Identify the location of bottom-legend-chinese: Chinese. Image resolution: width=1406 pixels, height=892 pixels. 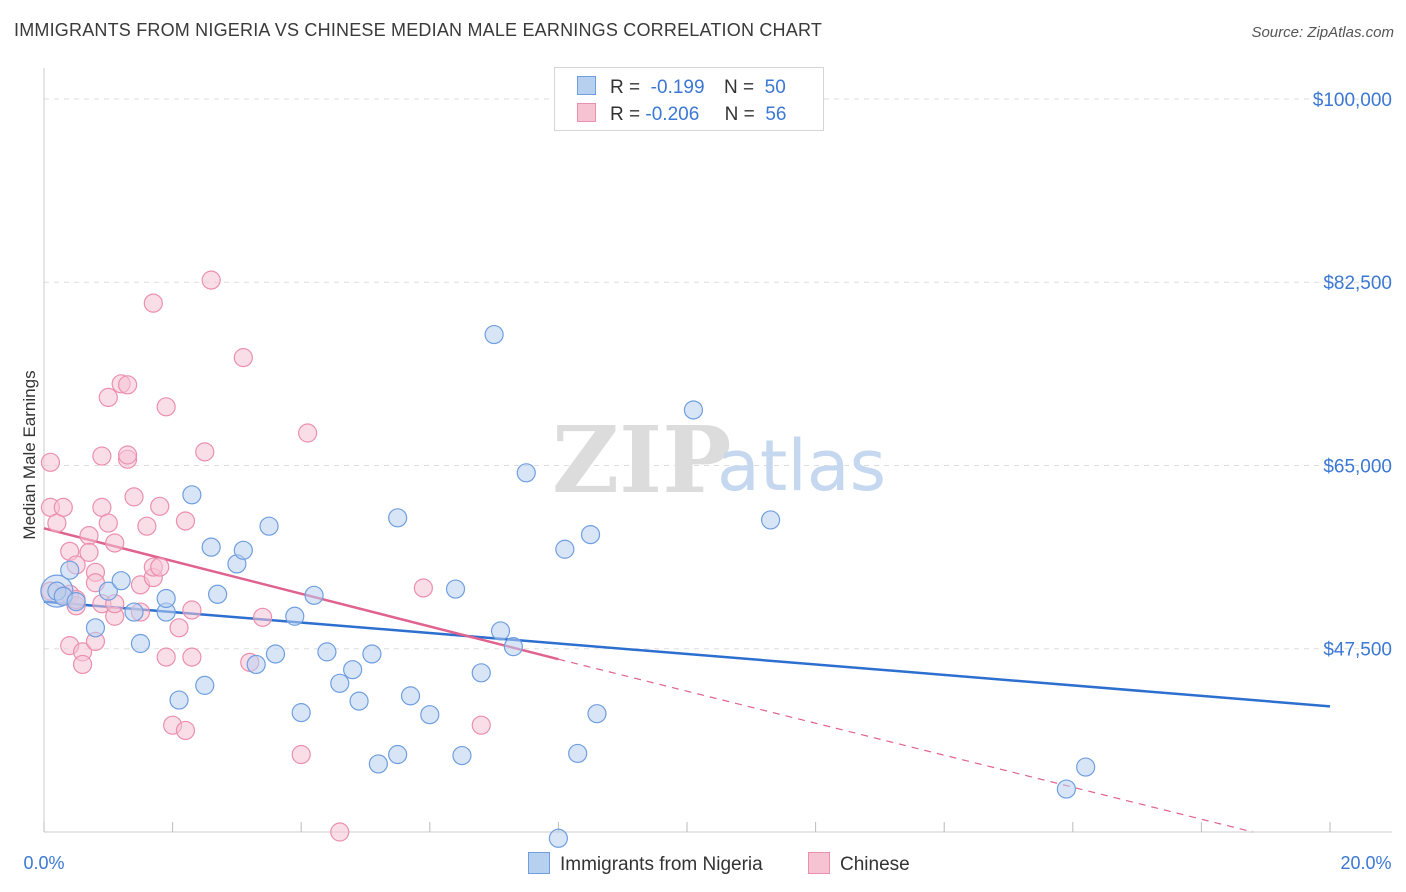
(859, 864).